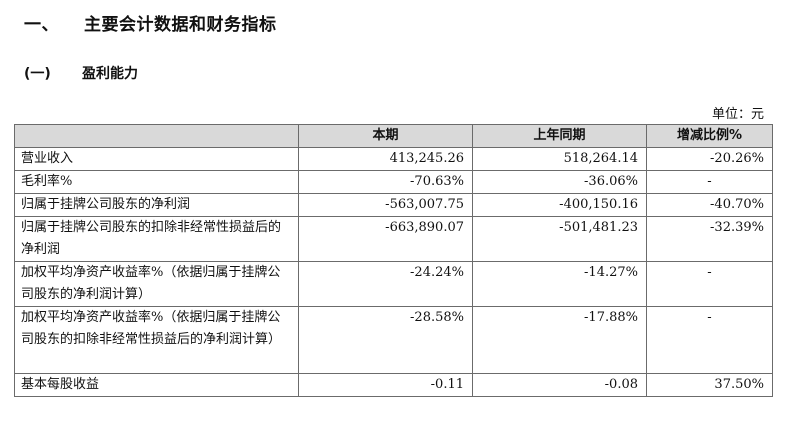 The image size is (794, 436). Describe the element at coordinates (737, 114) in the screenshot. I see `unit-label: 单位：元` at that location.